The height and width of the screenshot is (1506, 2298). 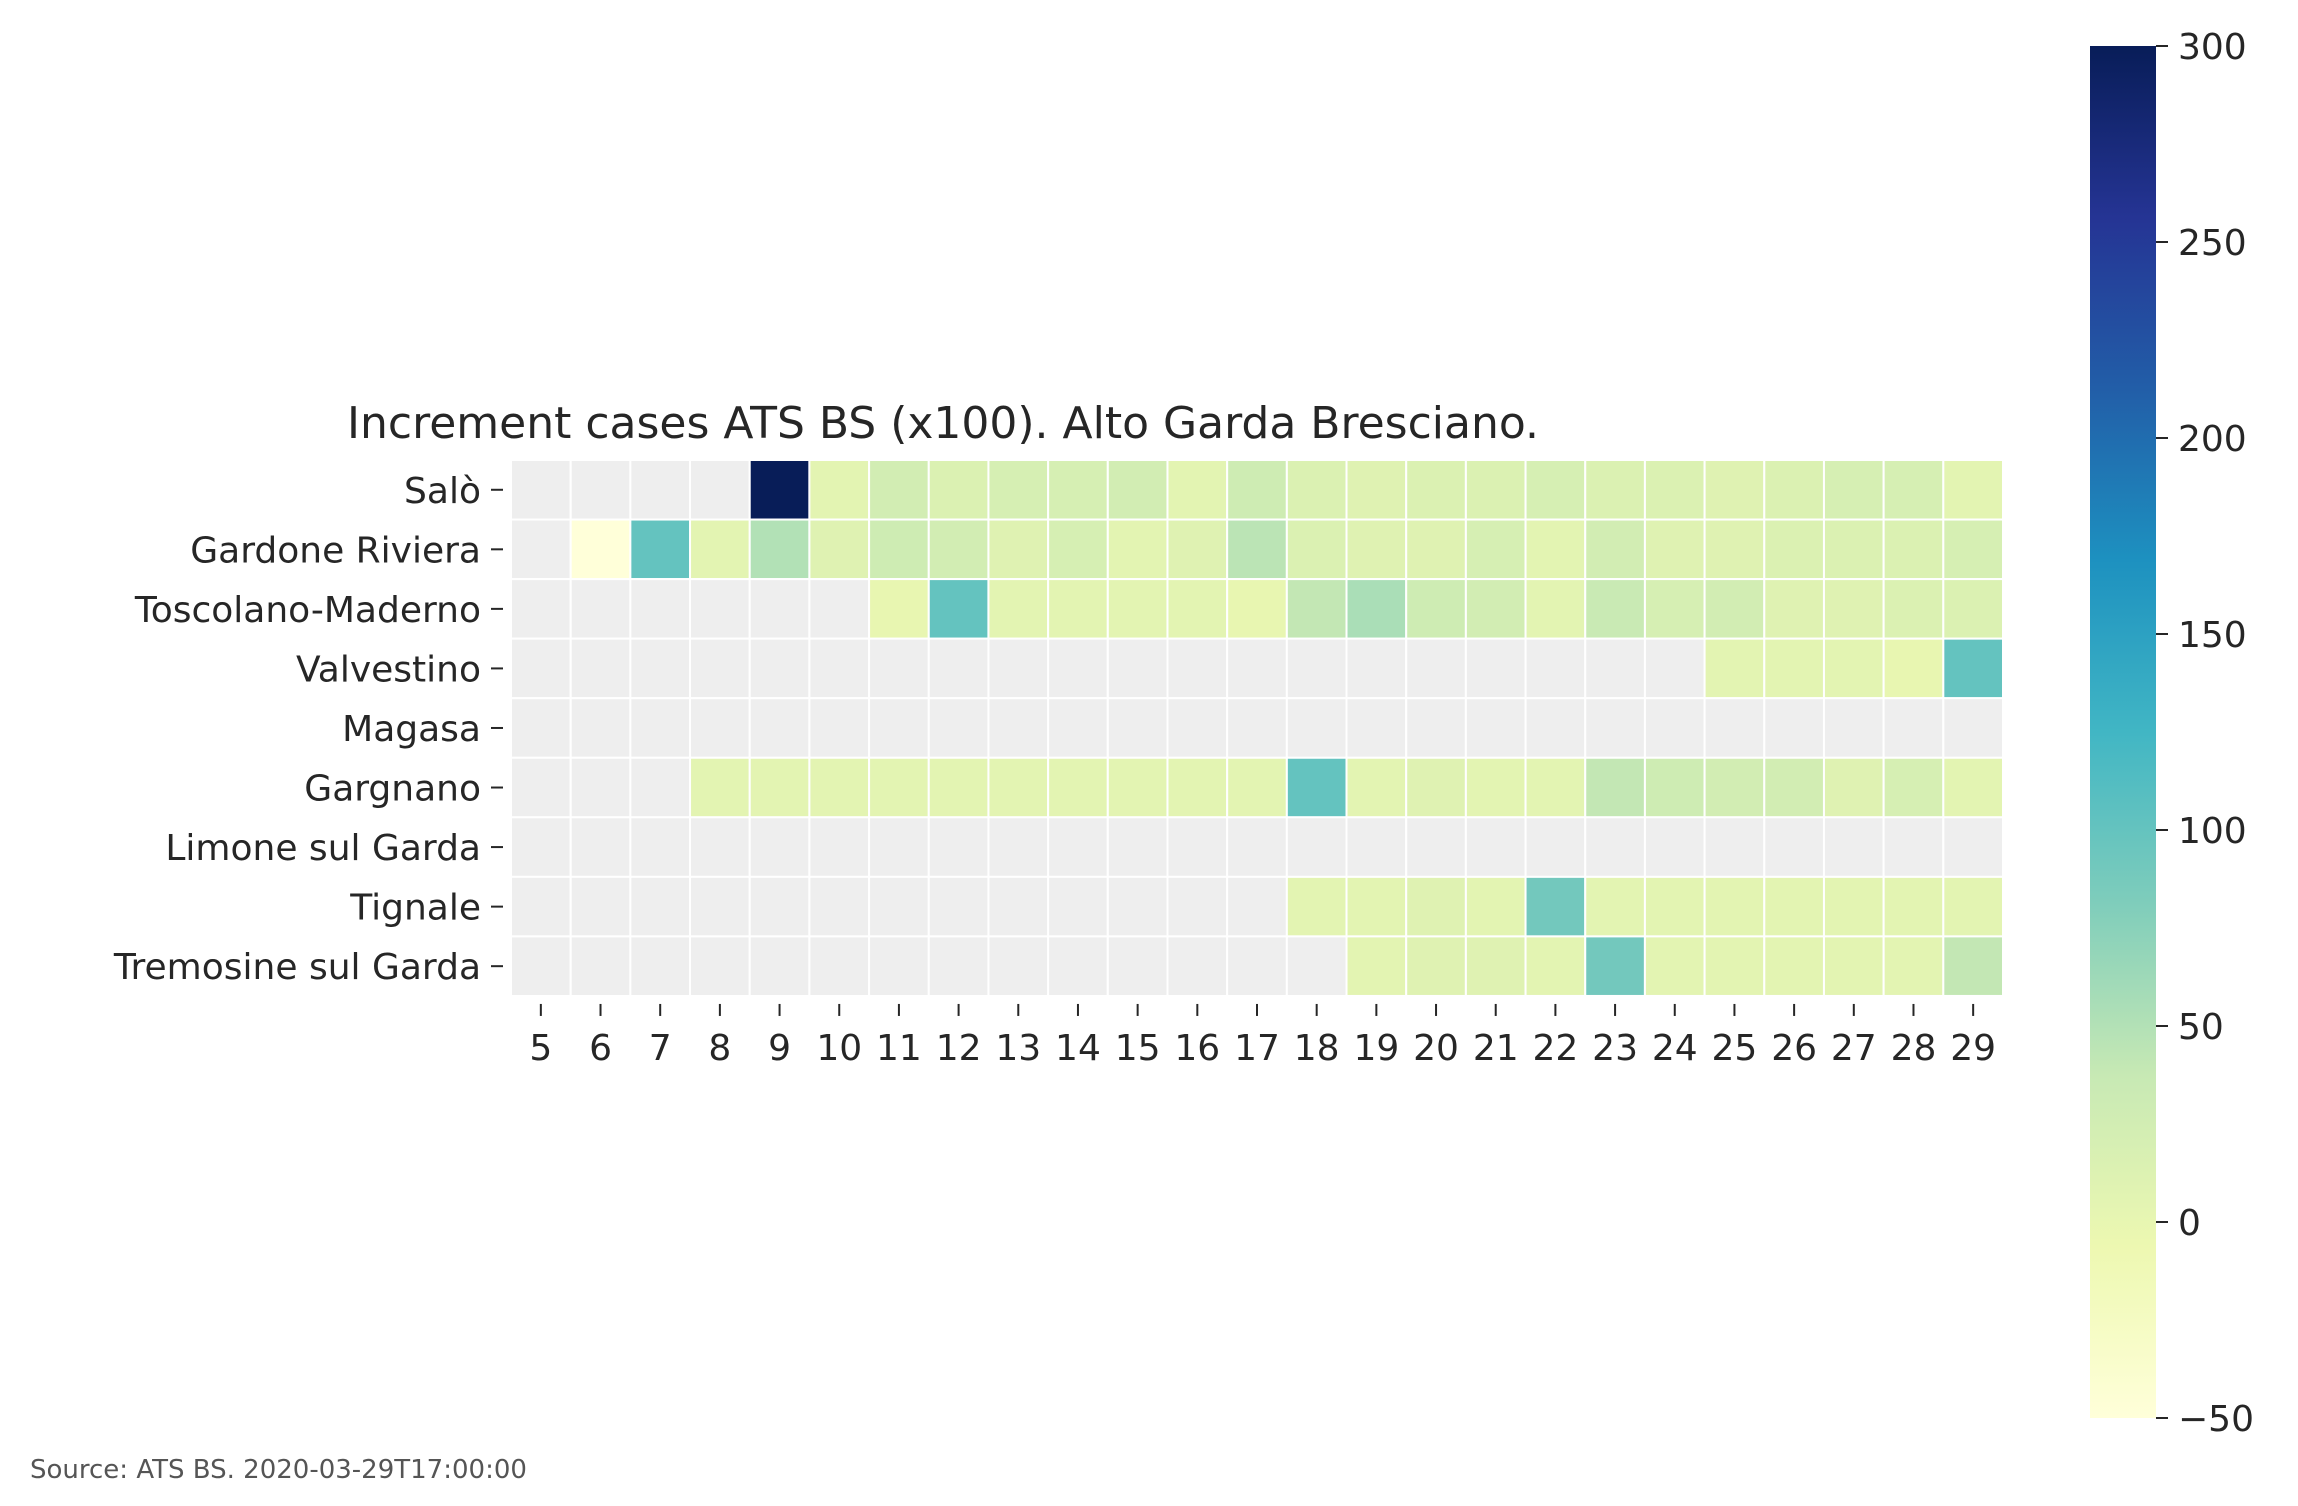 I want to click on colorbar-tick-label: 50, so click(x=2201, y=1027).